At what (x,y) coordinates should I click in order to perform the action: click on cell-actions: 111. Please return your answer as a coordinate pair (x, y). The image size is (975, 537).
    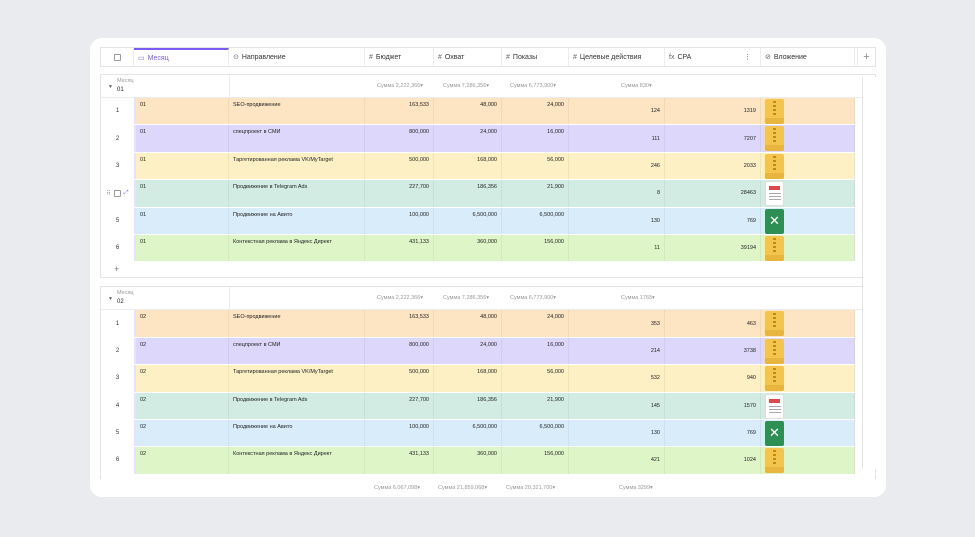
    Looking at the image, I should click on (617, 138).